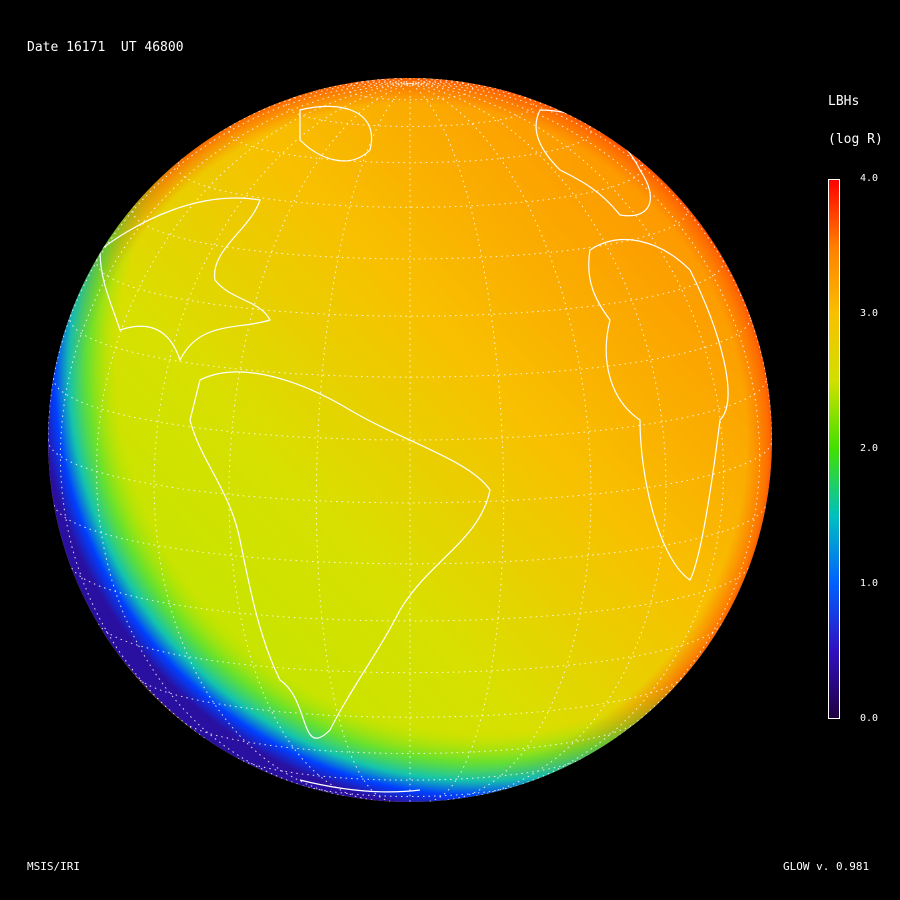  Describe the element at coordinates (869, 448) in the screenshot. I see `colorbar-tick: 2.0` at that location.